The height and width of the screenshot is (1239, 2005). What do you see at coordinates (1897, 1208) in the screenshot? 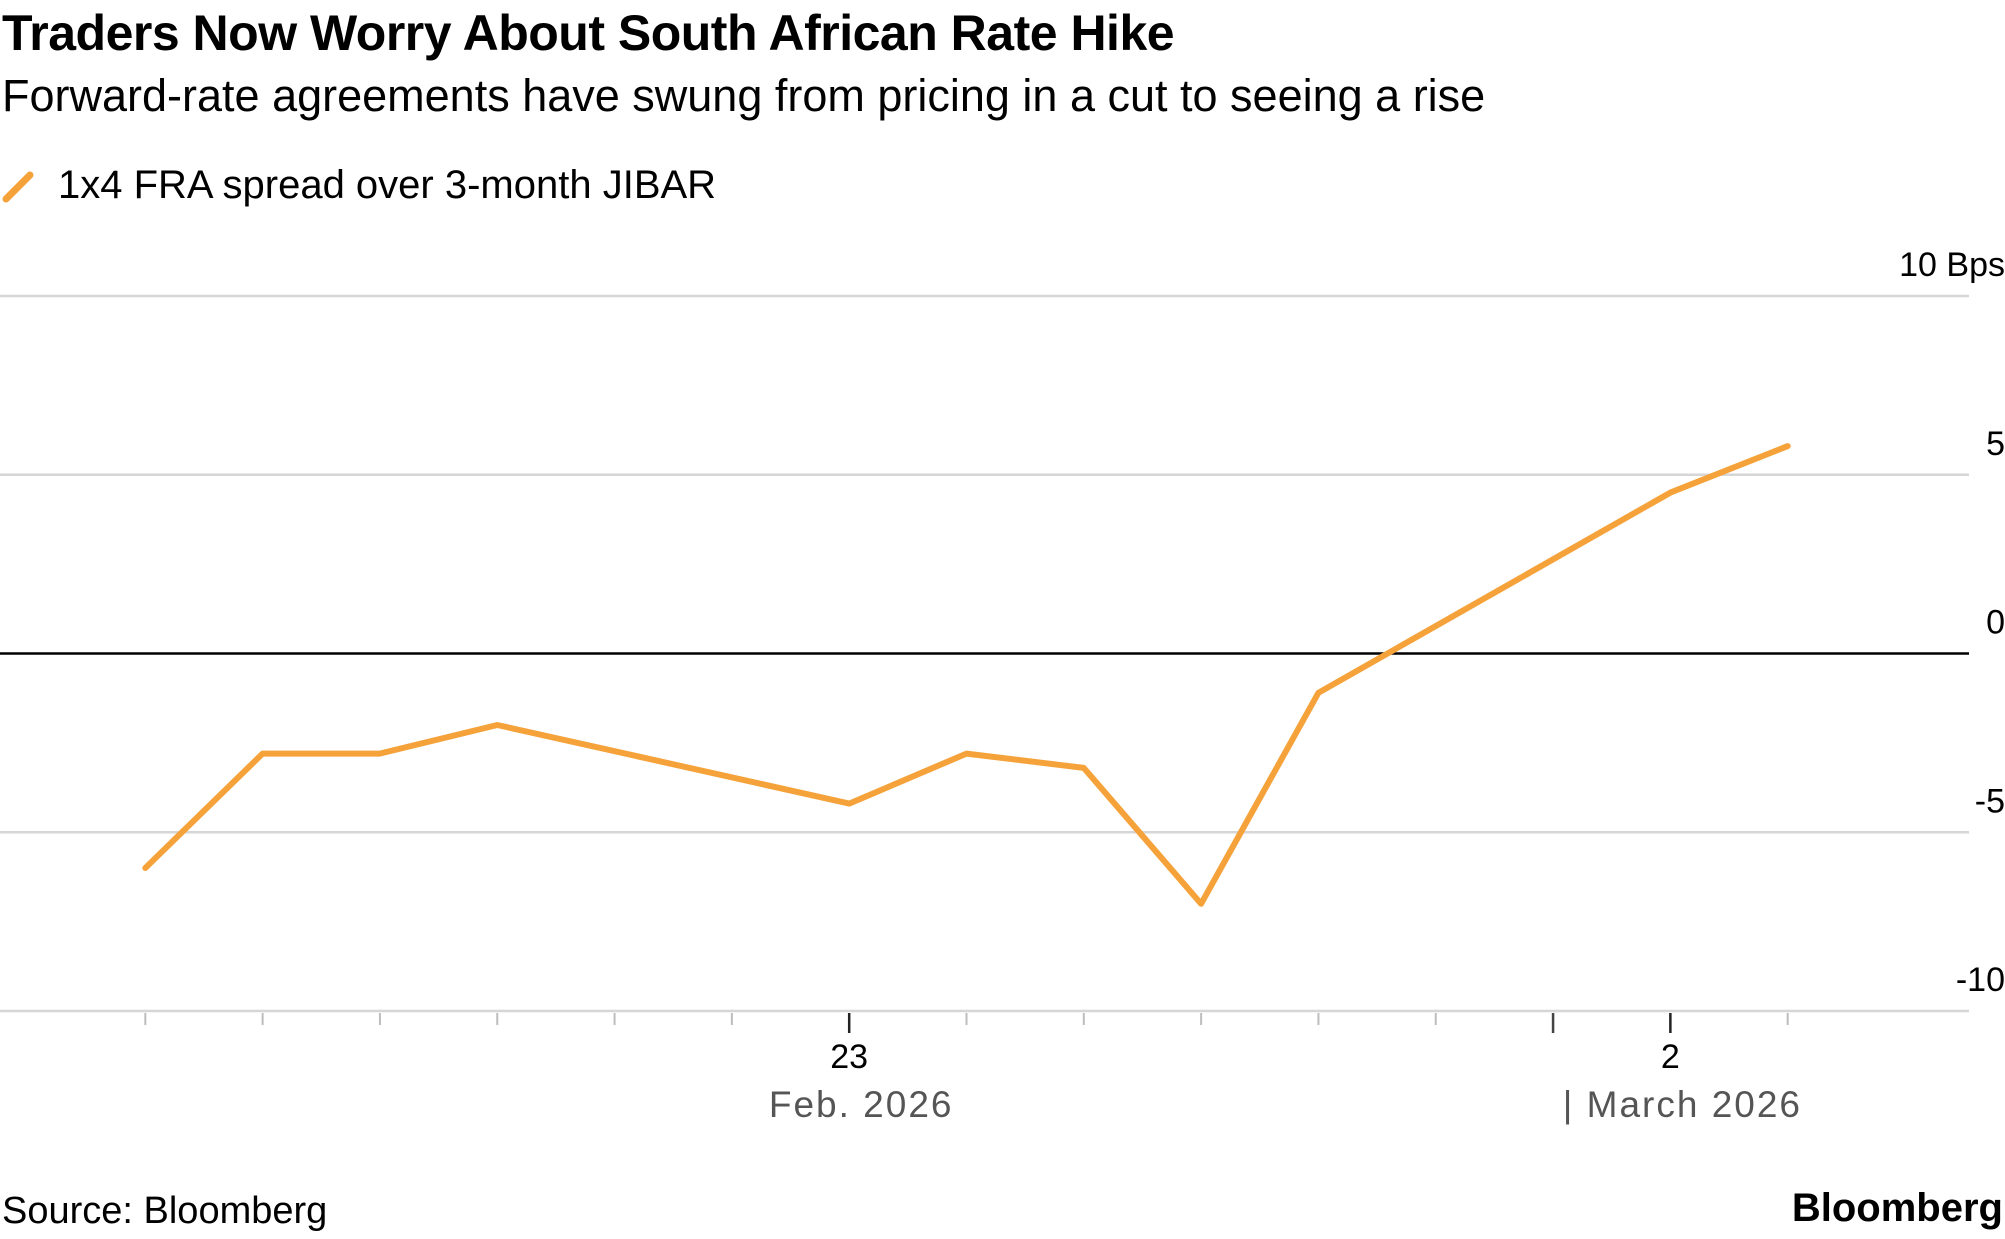
I see `bloomberg-logo: Bloomberg` at bounding box center [1897, 1208].